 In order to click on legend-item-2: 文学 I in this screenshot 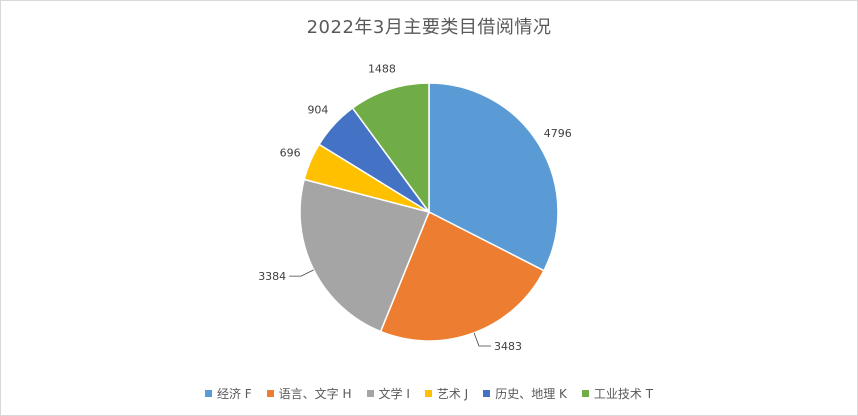, I will do `click(388, 393)`.